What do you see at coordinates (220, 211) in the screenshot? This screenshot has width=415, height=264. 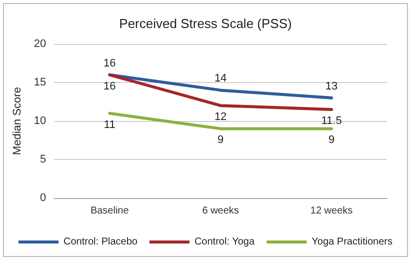 I see `x-tick-label: 6 weeks` at bounding box center [220, 211].